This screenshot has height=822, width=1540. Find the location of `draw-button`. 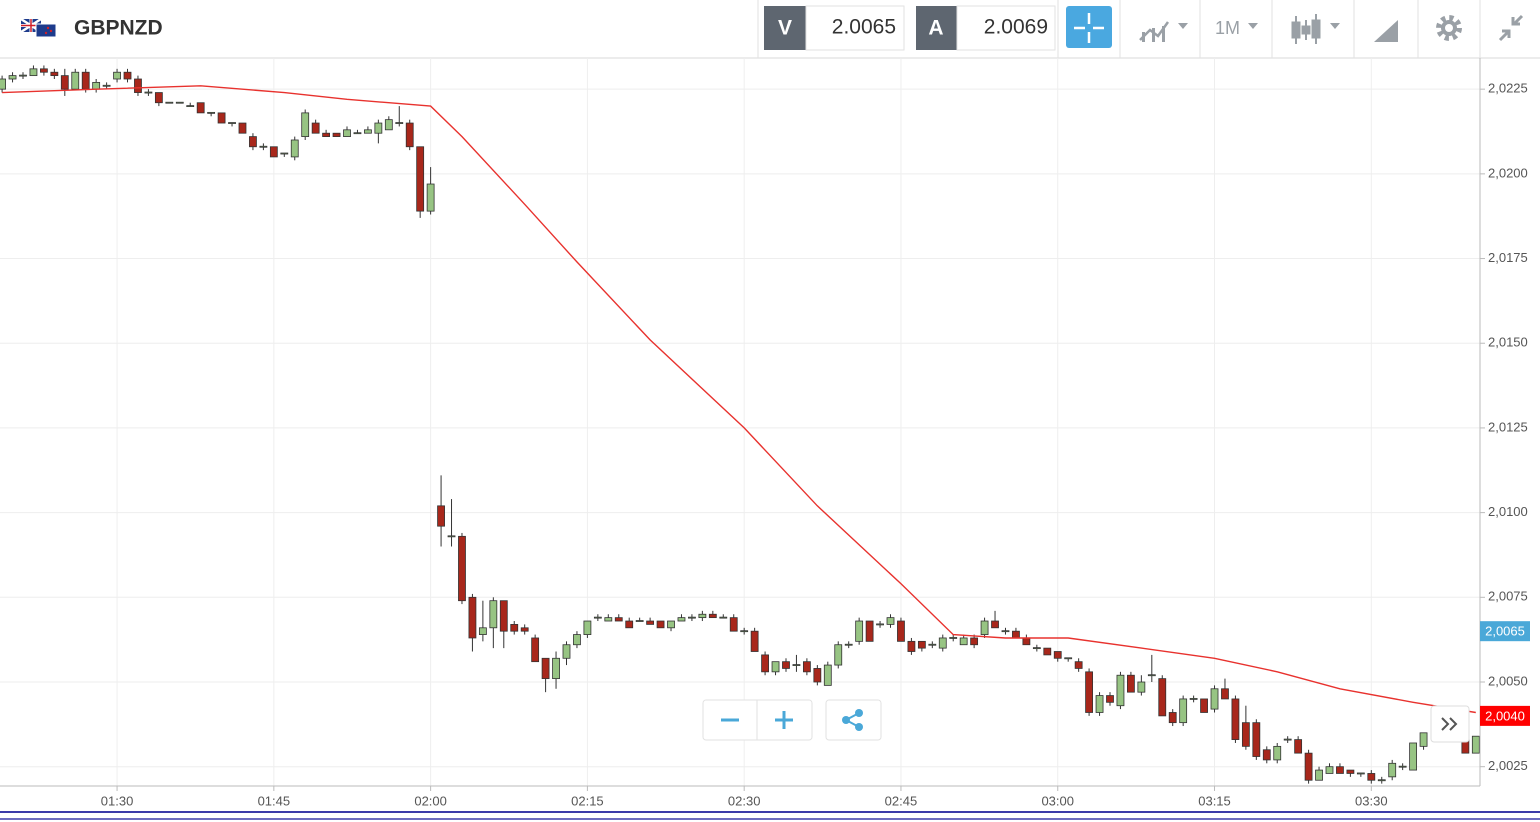

draw-button is located at coordinates (1386, 29).